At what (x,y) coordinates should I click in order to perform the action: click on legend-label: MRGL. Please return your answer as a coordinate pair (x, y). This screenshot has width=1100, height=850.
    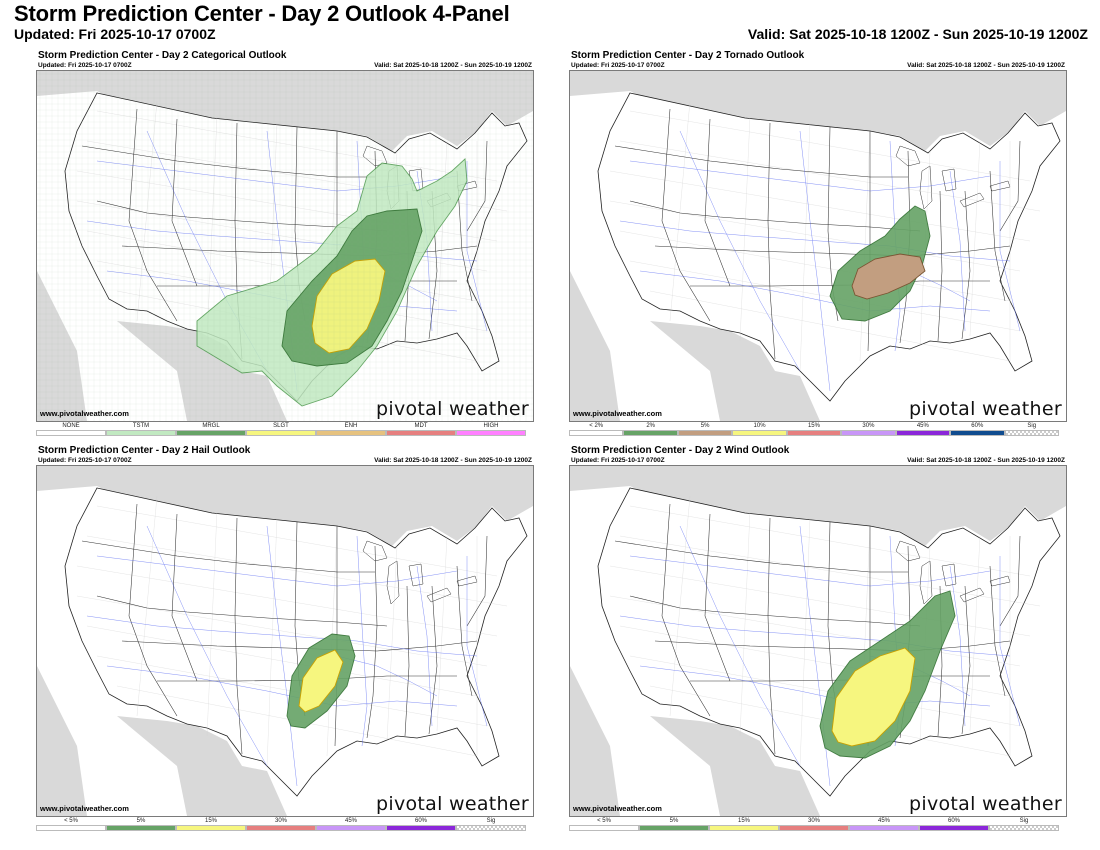
    Looking at the image, I should click on (211, 426).